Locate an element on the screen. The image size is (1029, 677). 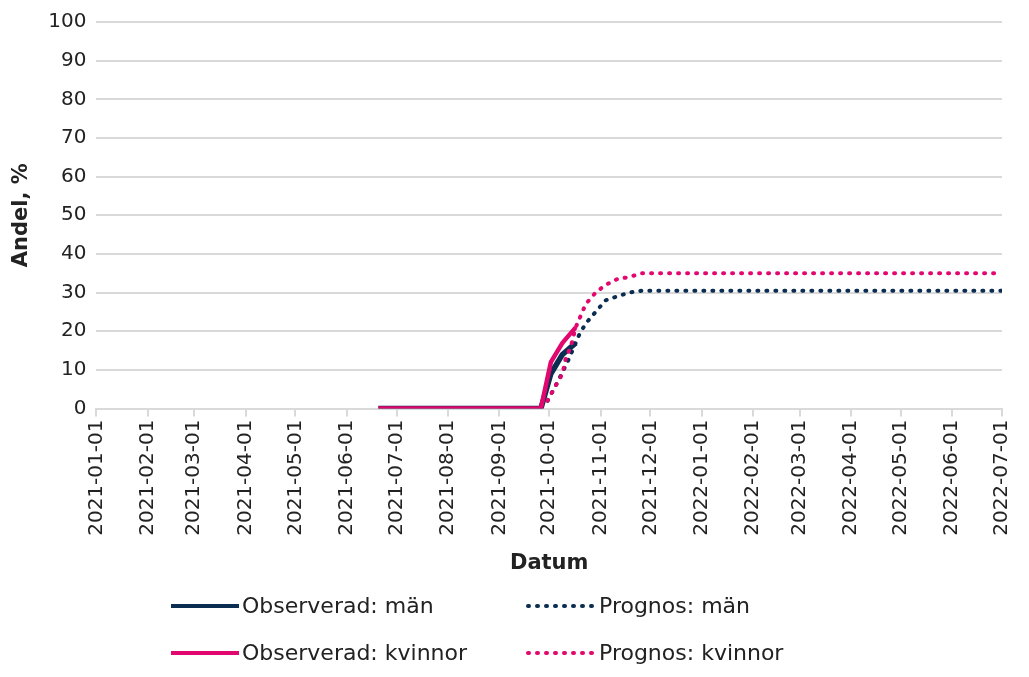
x-tick-label: 2021-07-01 is located at coordinates (394, 477).